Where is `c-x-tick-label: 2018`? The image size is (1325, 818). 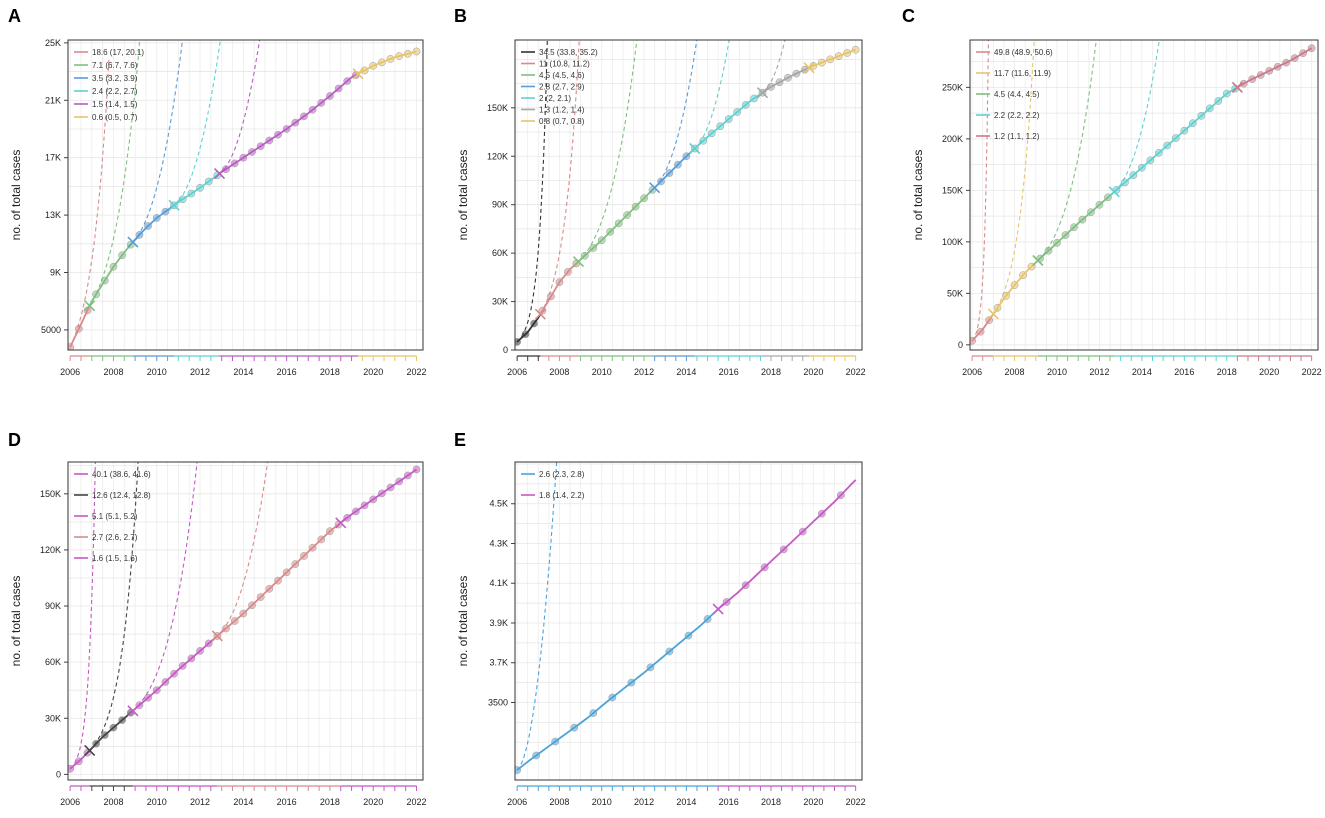 c-x-tick-label: 2018 is located at coordinates (1227, 372).